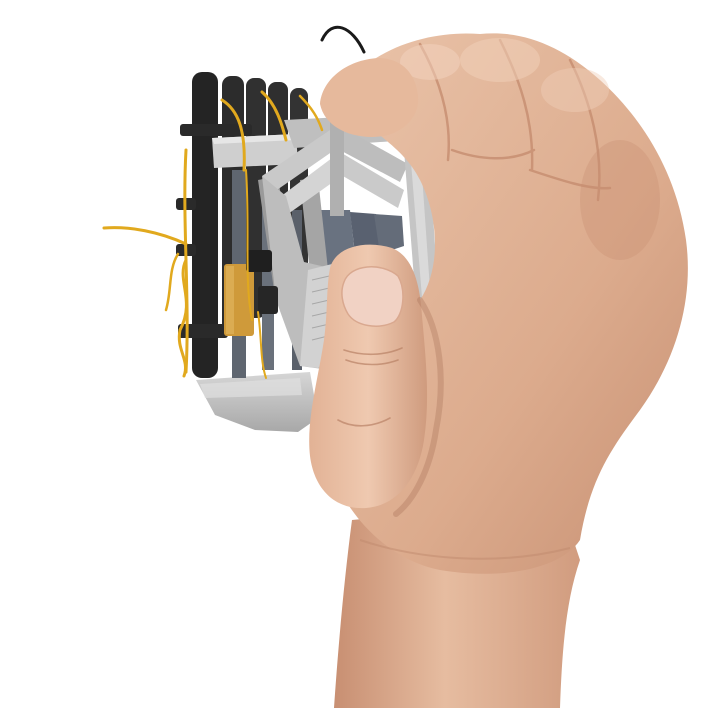 This screenshot has height=708, width=708. I want to click on black-wire, so click(343, 39).